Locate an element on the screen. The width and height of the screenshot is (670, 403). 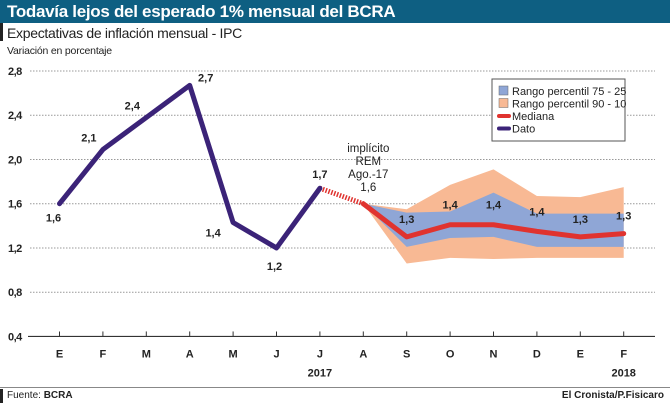
source-note: Fuente: BCRA is located at coordinates (40, 395).